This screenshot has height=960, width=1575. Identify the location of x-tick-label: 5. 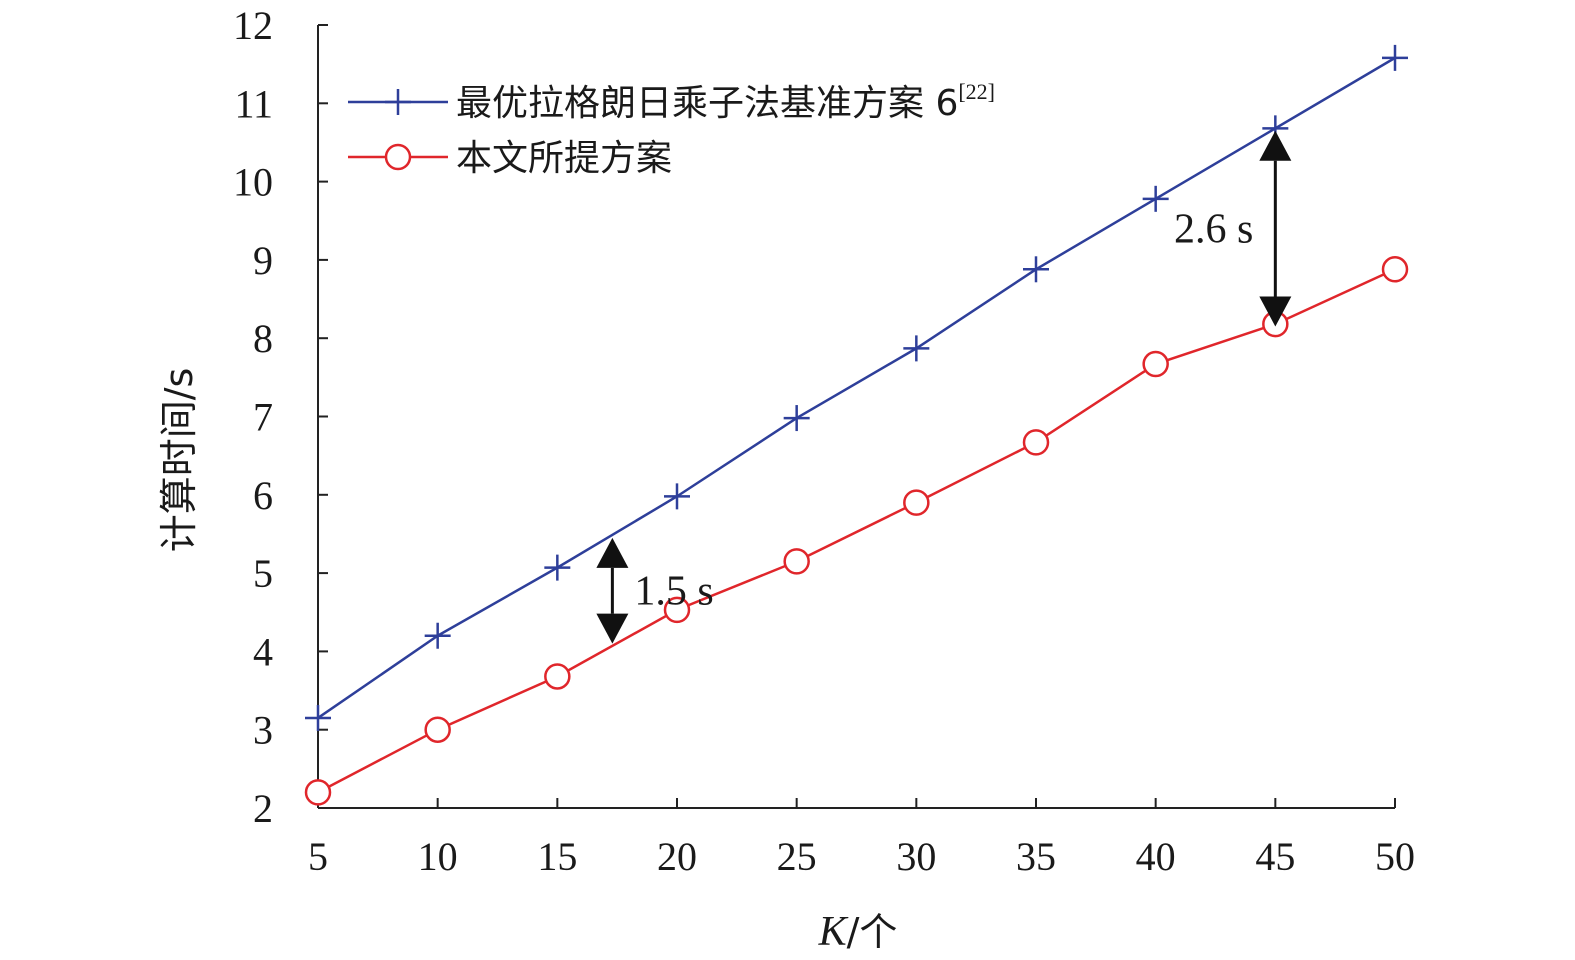
(318, 856).